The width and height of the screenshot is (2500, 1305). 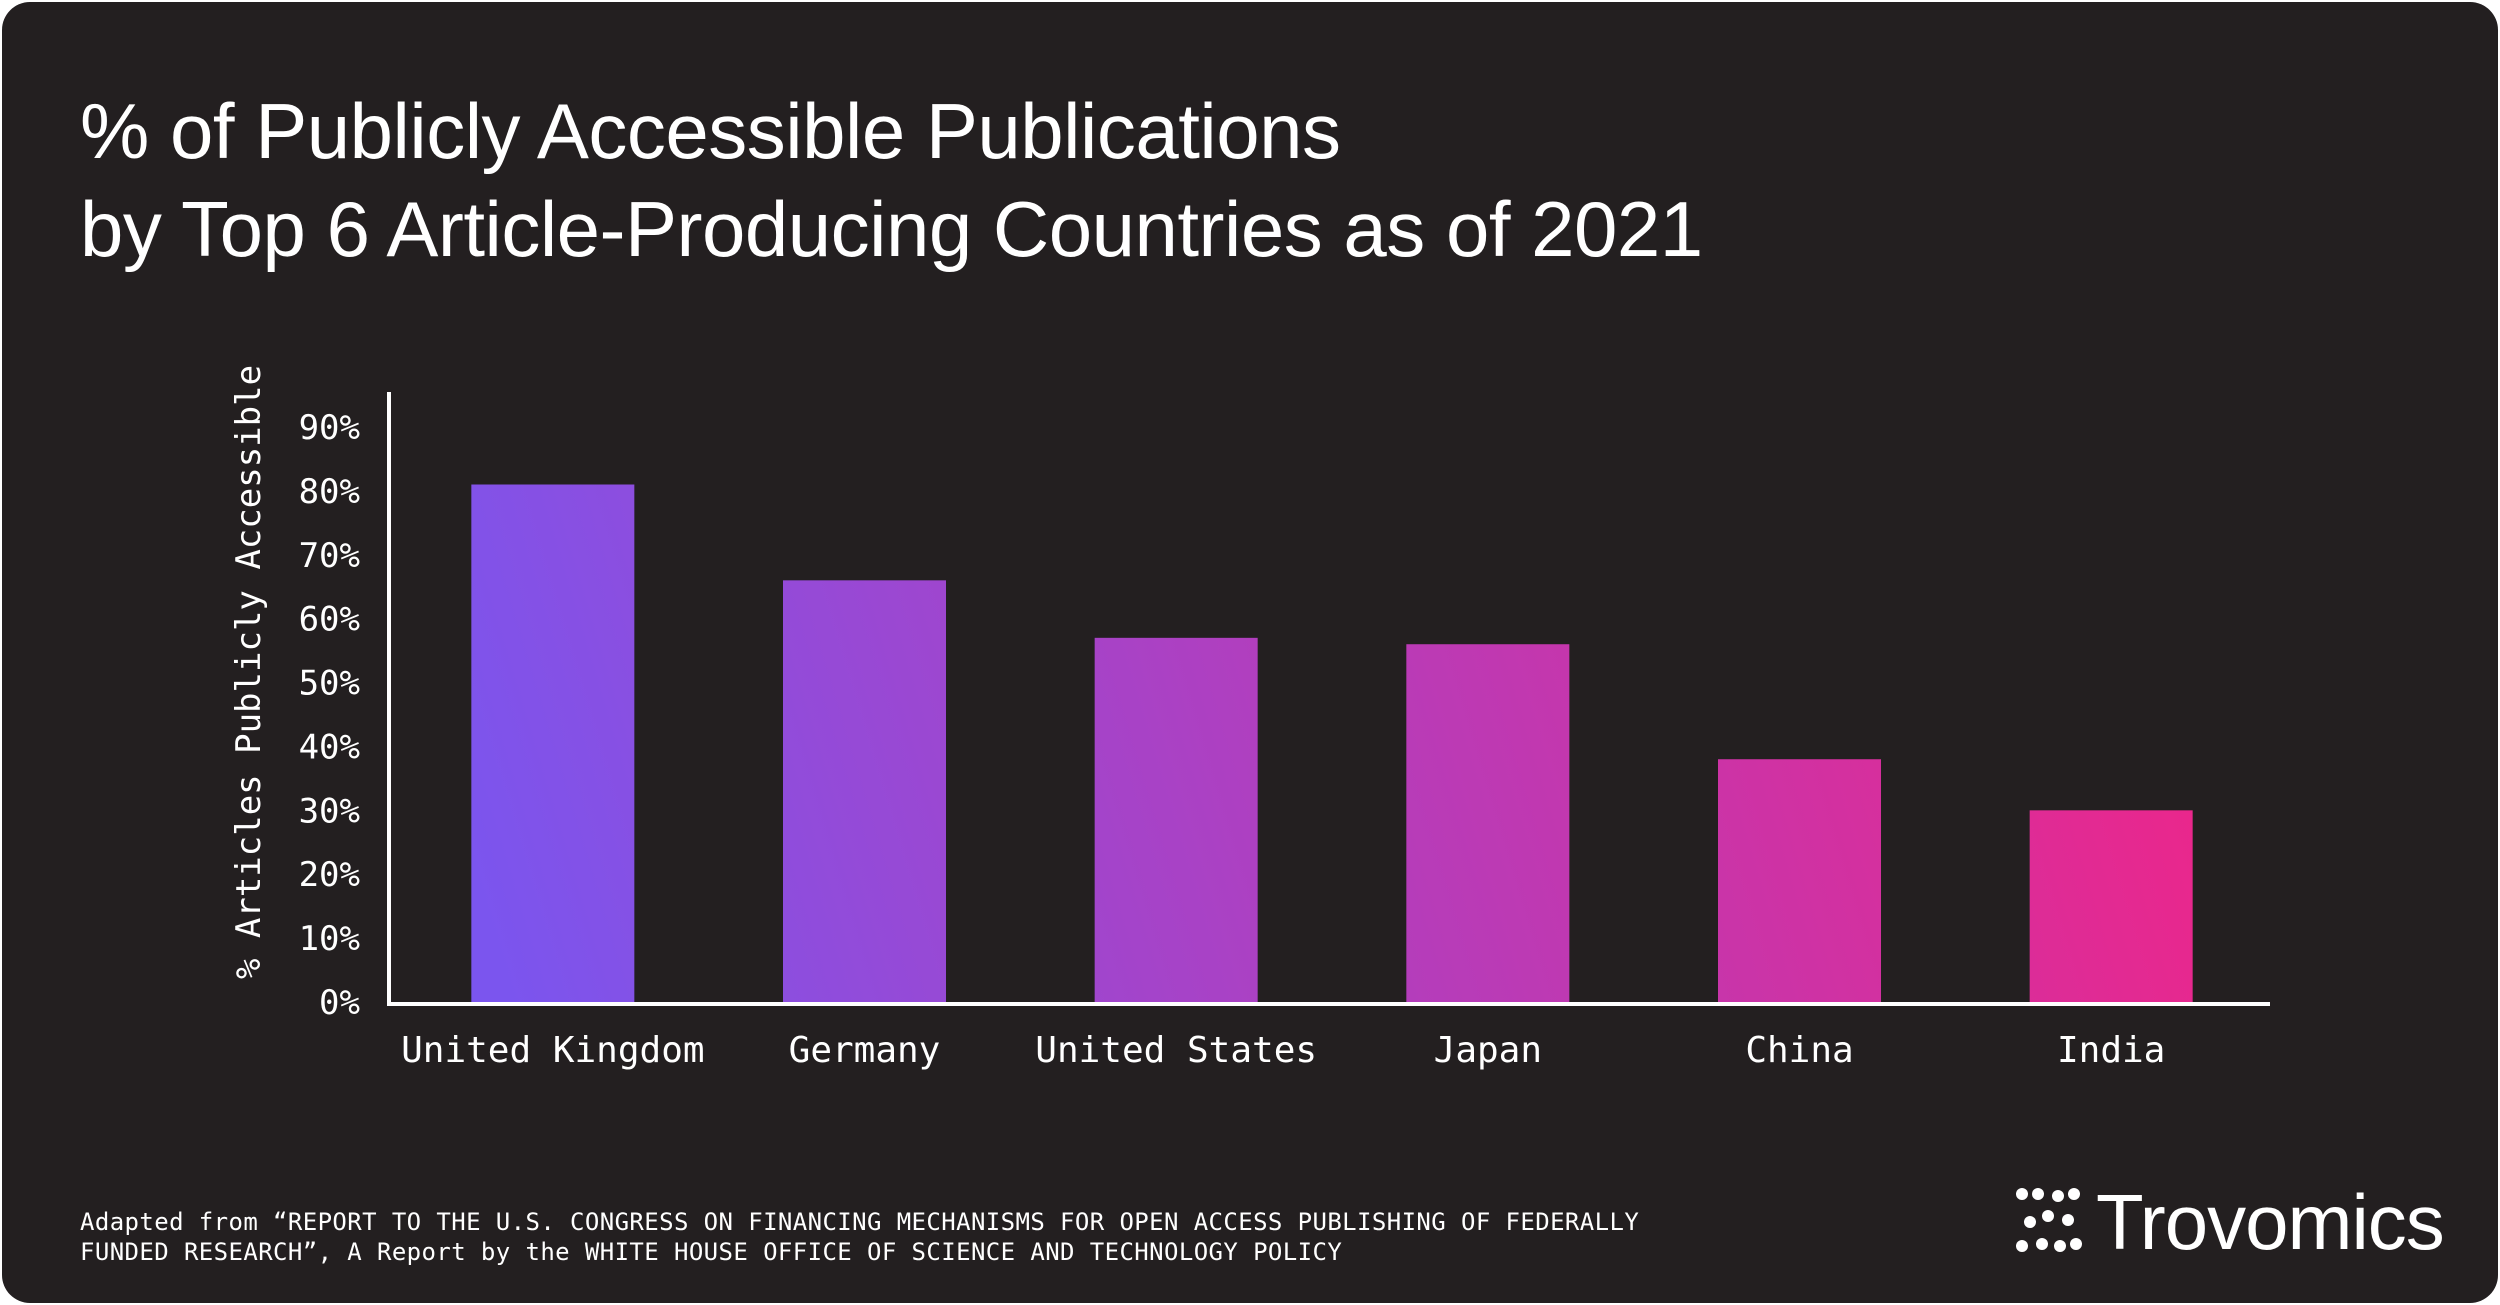 What do you see at coordinates (864, 791) in the screenshot?
I see `bar-germany` at bounding box center [864, 791].